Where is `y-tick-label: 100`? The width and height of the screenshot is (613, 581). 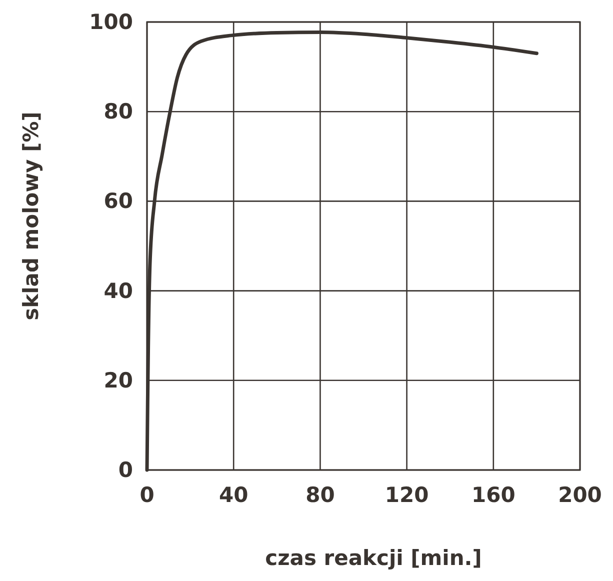 y-tick-label: 100 is located at coordinates (111, 22).